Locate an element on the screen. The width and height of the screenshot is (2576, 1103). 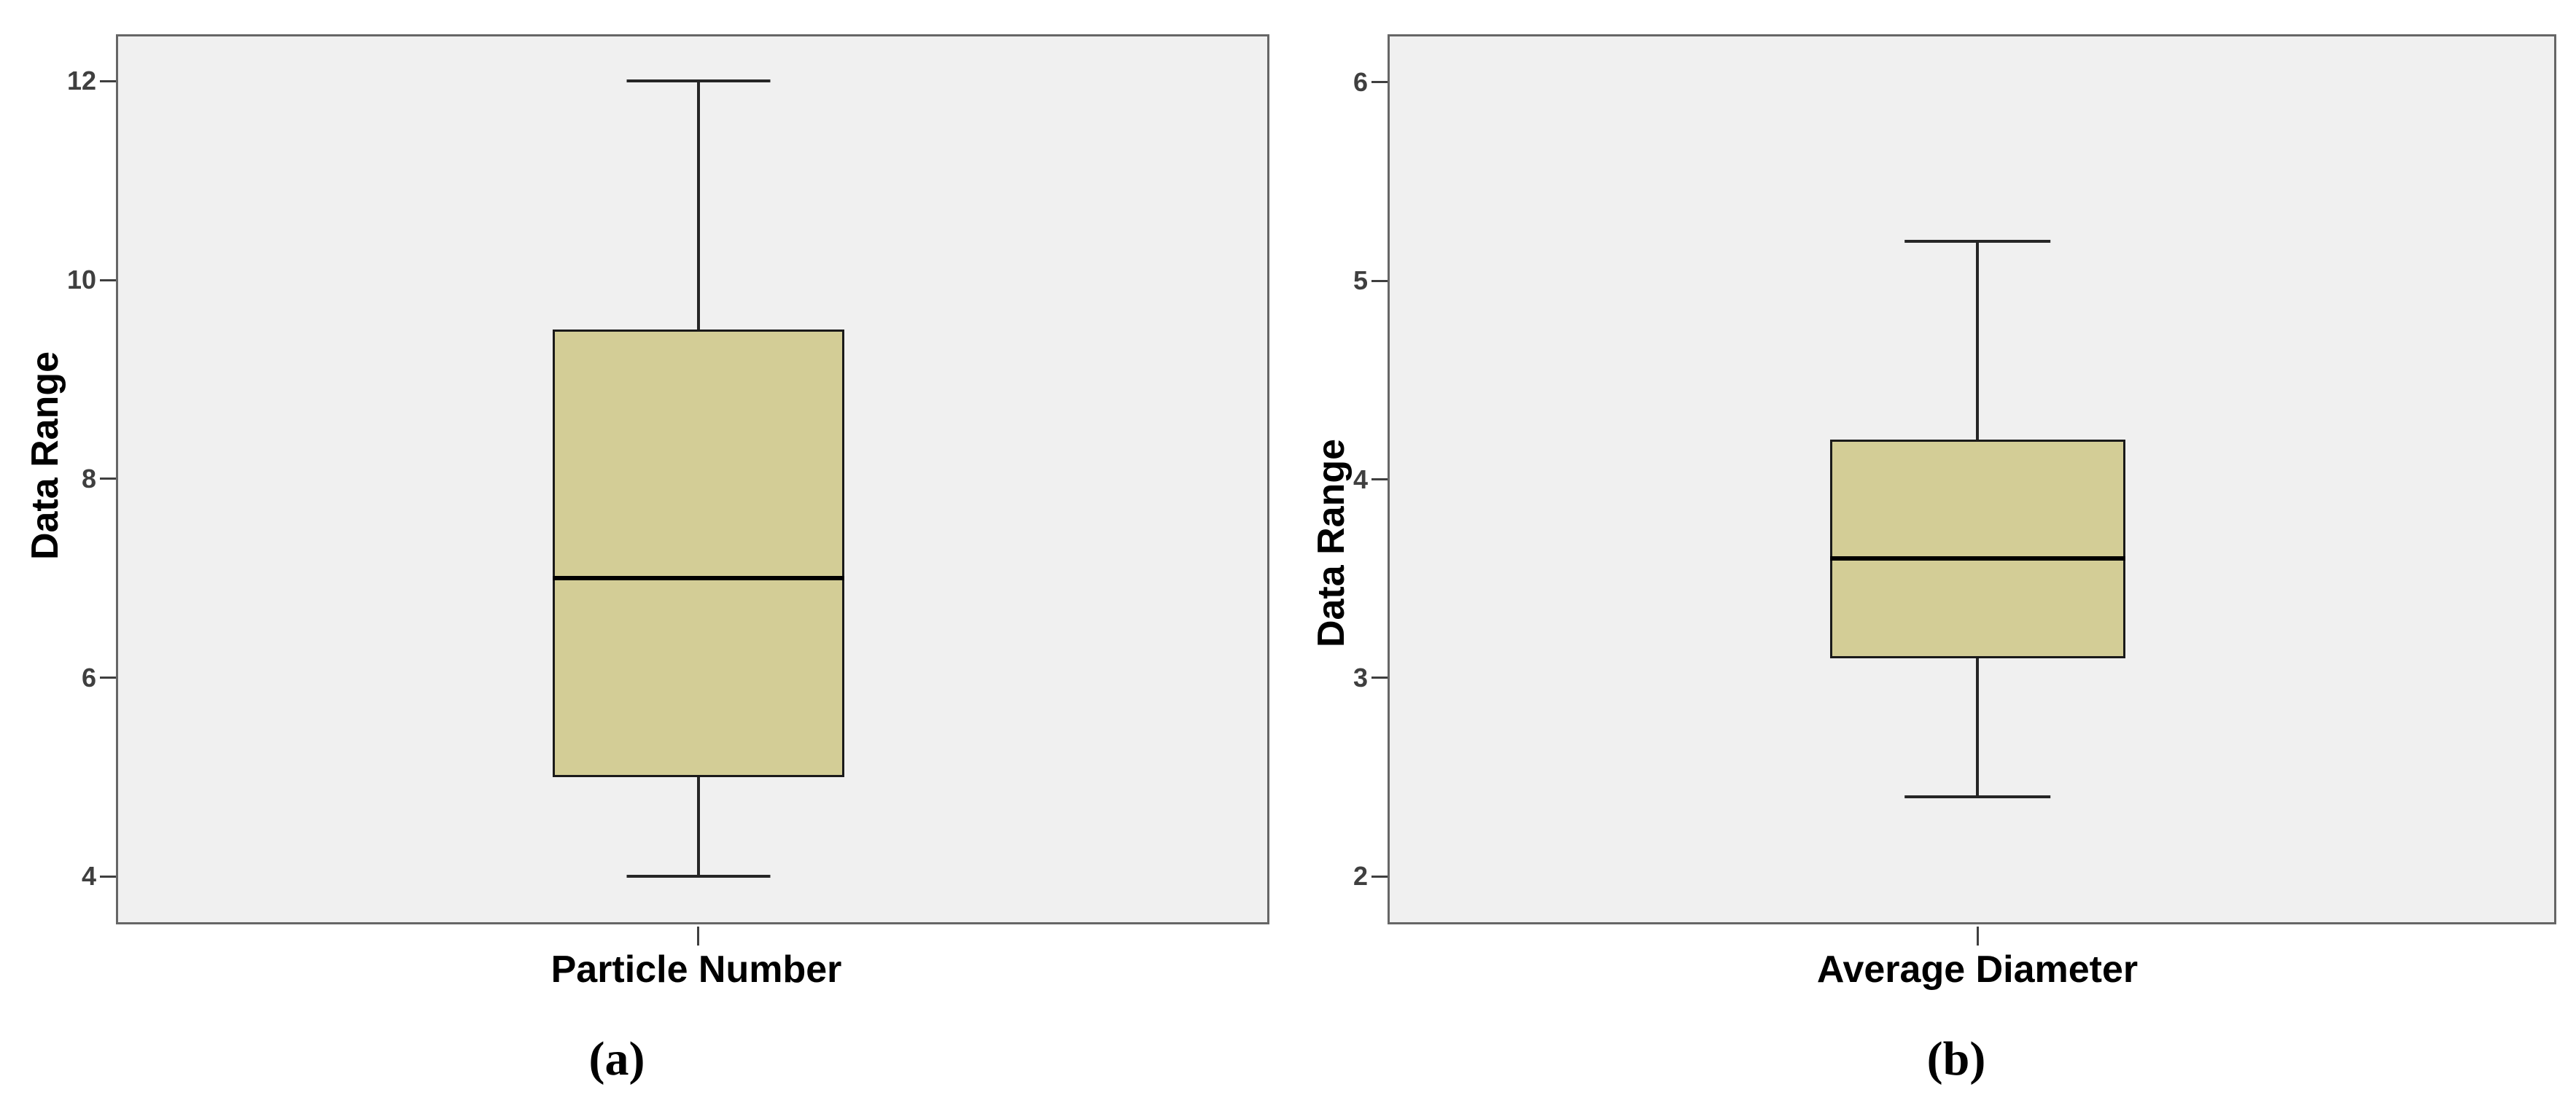
y-axis-title-a: Data Range is located at coordinates (45, 456).